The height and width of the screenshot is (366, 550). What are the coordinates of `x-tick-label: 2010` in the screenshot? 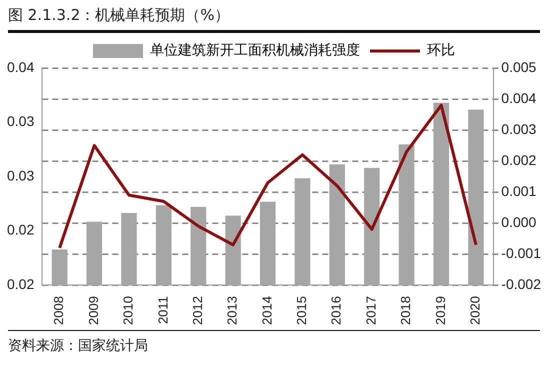 It's located at (128, 310).